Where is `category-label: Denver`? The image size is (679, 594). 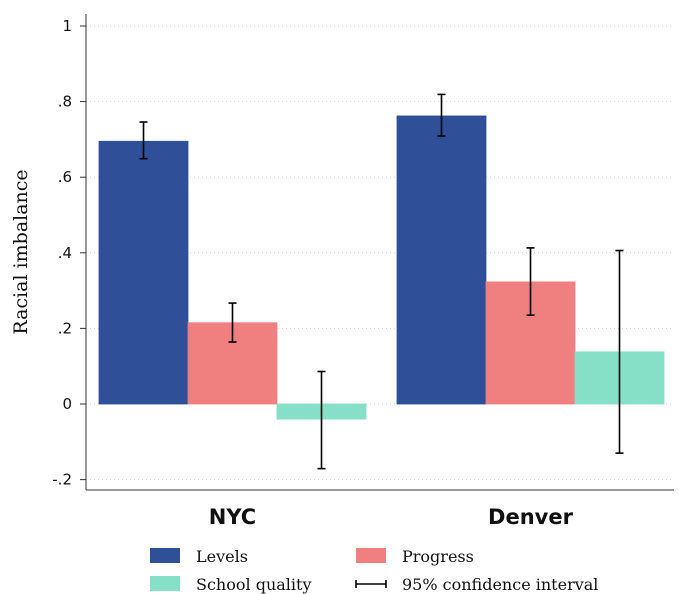
category-label: Denver is located at coordinates (531, 517).